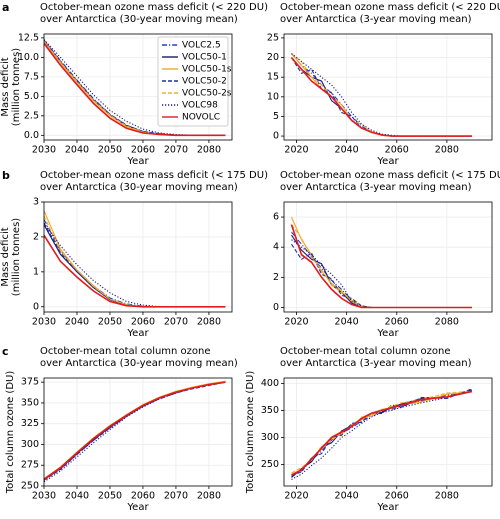 The width and height of the screenshot is (500, 519). What do you see at coordinates (273, 96) in the screenshot?
I see `y-tick-label: 10` at bounding box center [273, 96].